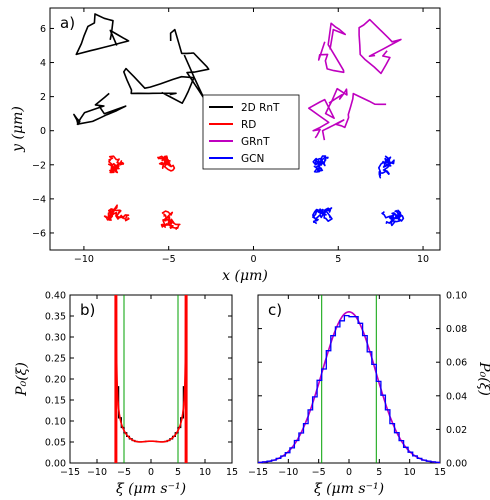  Describe the element at coordinates (245, 276) in the screenshot. I see `x-axis-label: x (μm)` at that location.